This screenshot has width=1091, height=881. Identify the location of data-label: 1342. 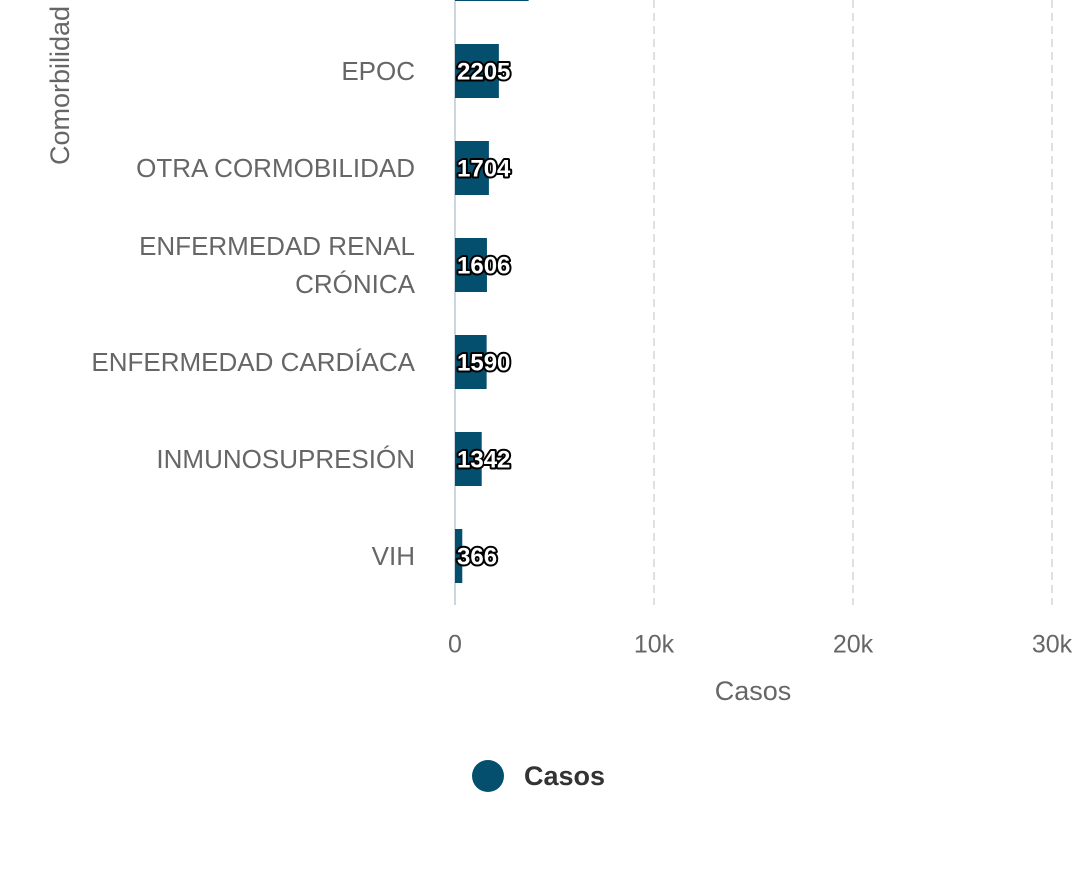
(483, 459).